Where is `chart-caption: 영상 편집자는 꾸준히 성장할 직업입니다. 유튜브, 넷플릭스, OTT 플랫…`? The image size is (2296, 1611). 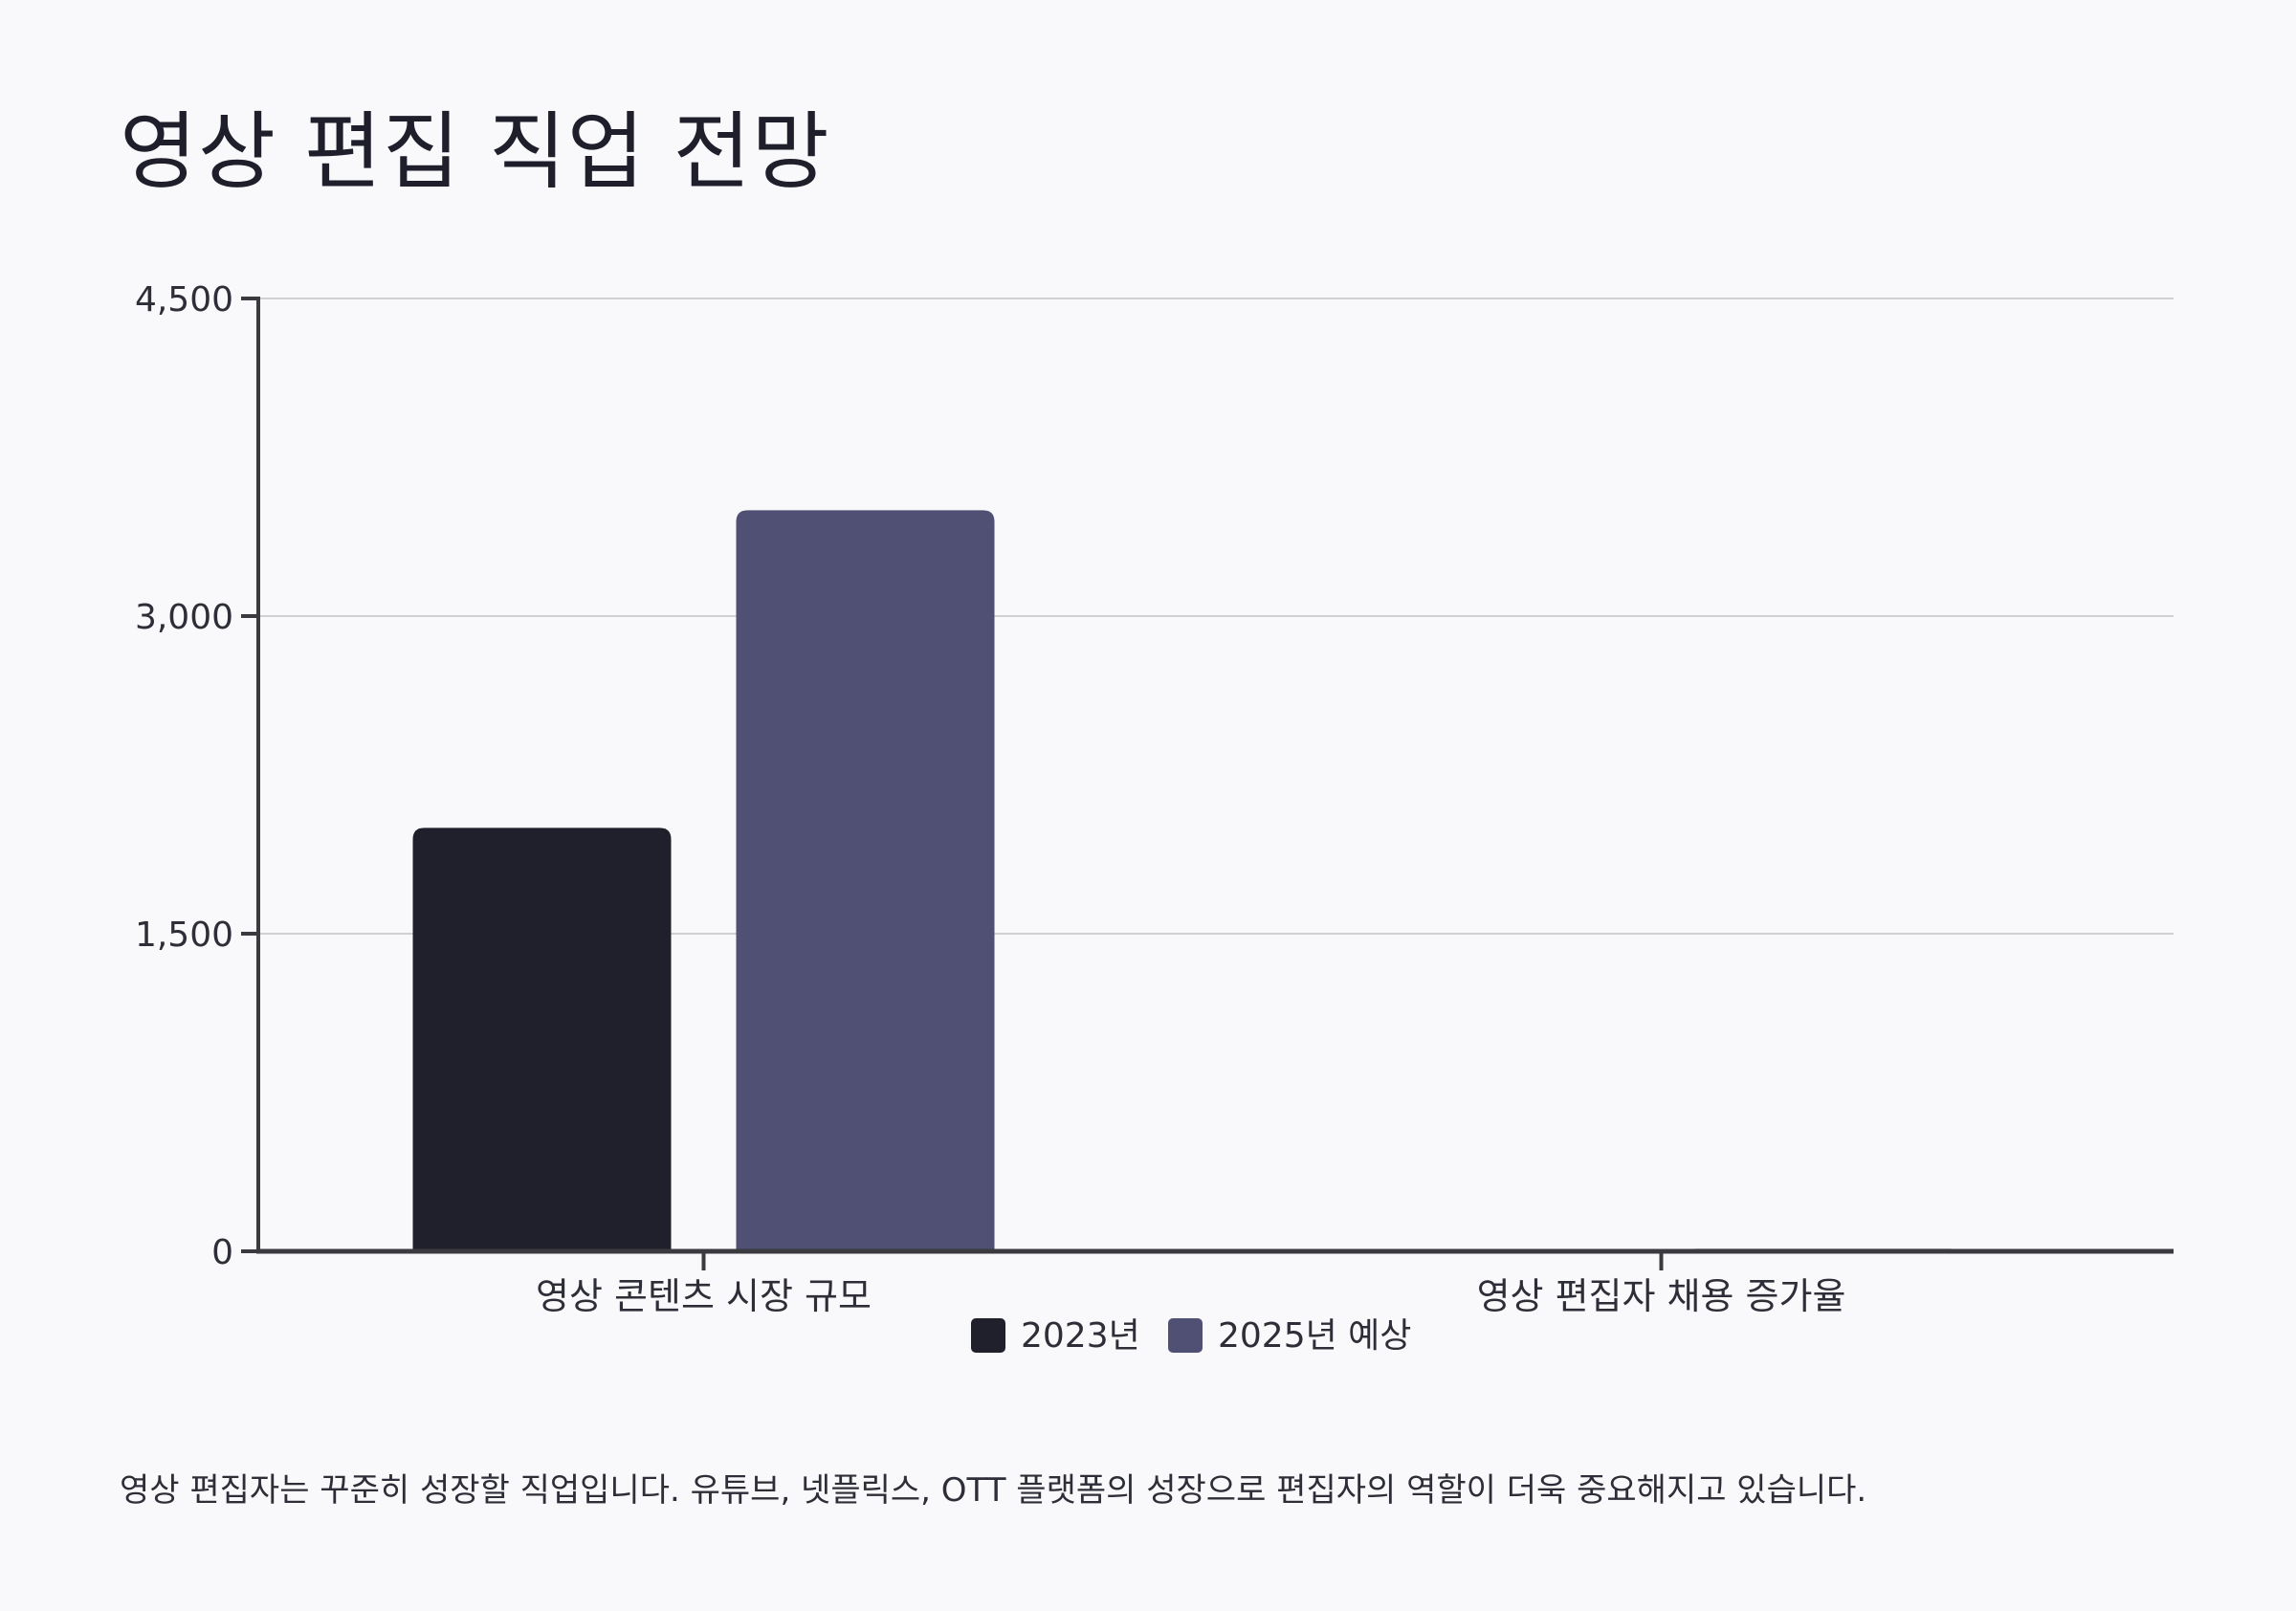 chart-caption: 영상 편집자는 꾸준히 성장할 직업입니다. 유튜브, 넷플릭스, OTT 플랫… is located at coordinates (994, 1491).